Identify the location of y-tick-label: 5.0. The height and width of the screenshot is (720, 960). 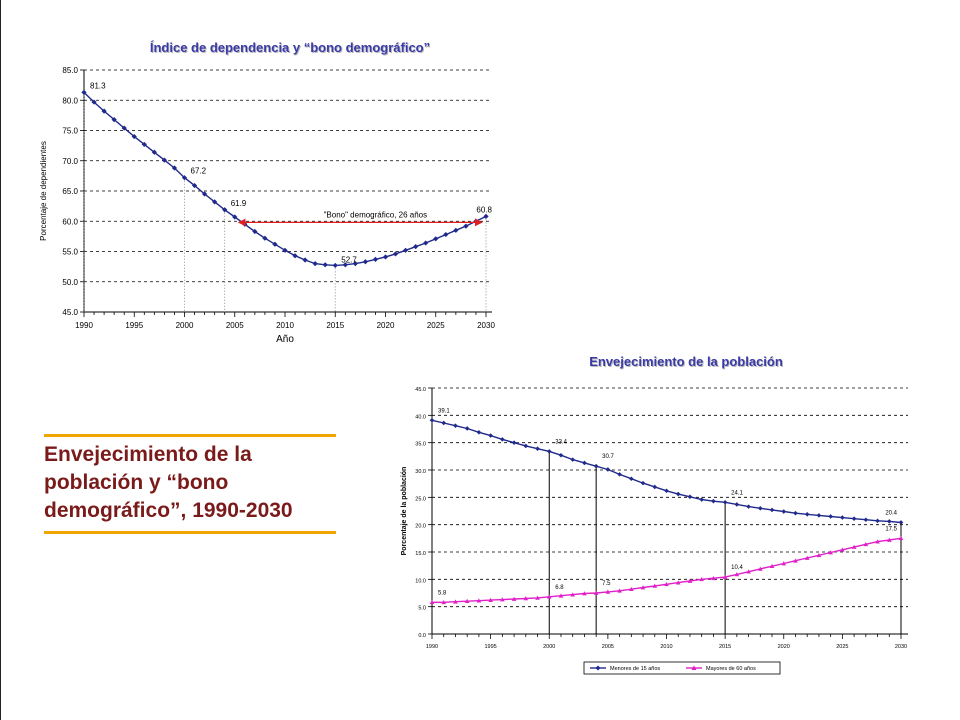
(422, 609).